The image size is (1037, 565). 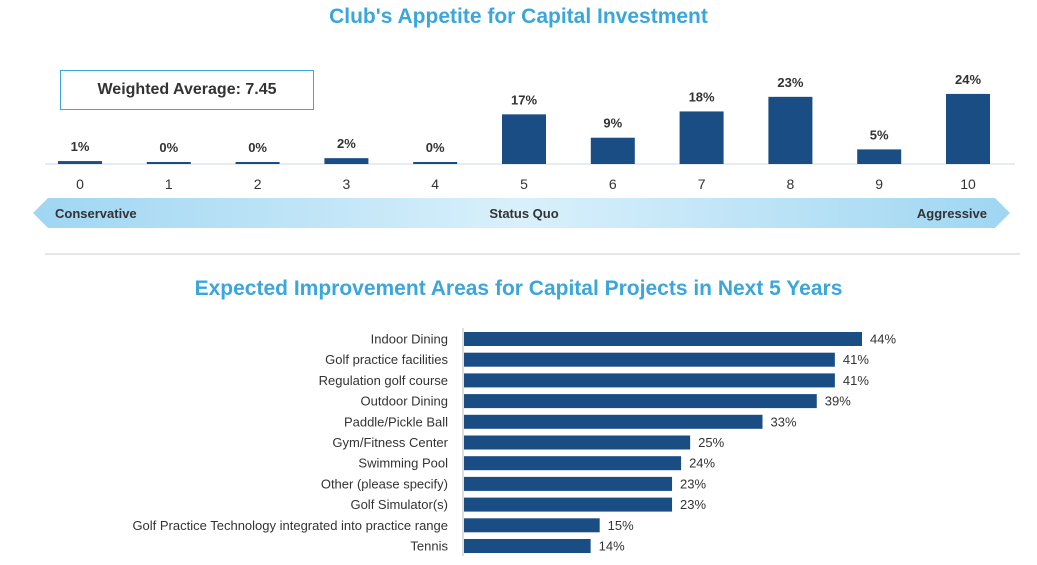 What do you see at coordinates (856, 380) in the screenshot?
I see `data-label-regulation-golf-course: 41%` at bounding box center [856, 380].